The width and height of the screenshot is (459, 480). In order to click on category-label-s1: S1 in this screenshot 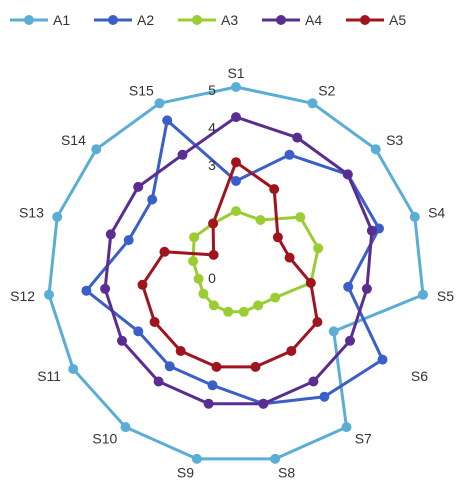, I will do `click(235, 73)`.